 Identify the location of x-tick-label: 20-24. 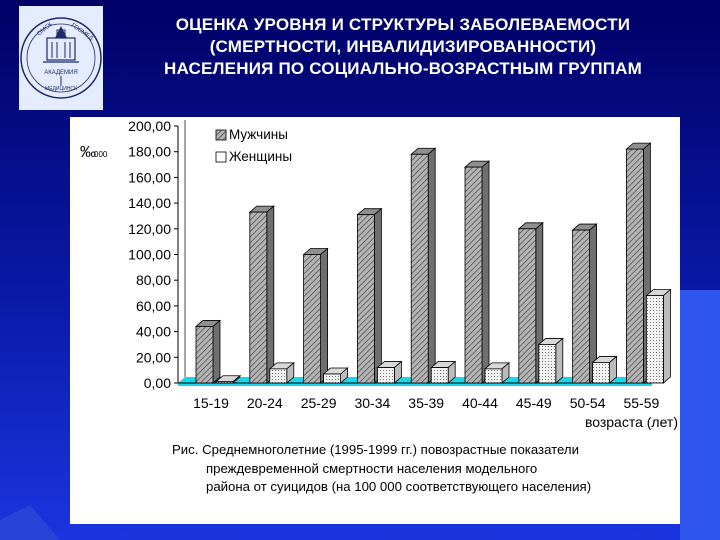
(265, 403).